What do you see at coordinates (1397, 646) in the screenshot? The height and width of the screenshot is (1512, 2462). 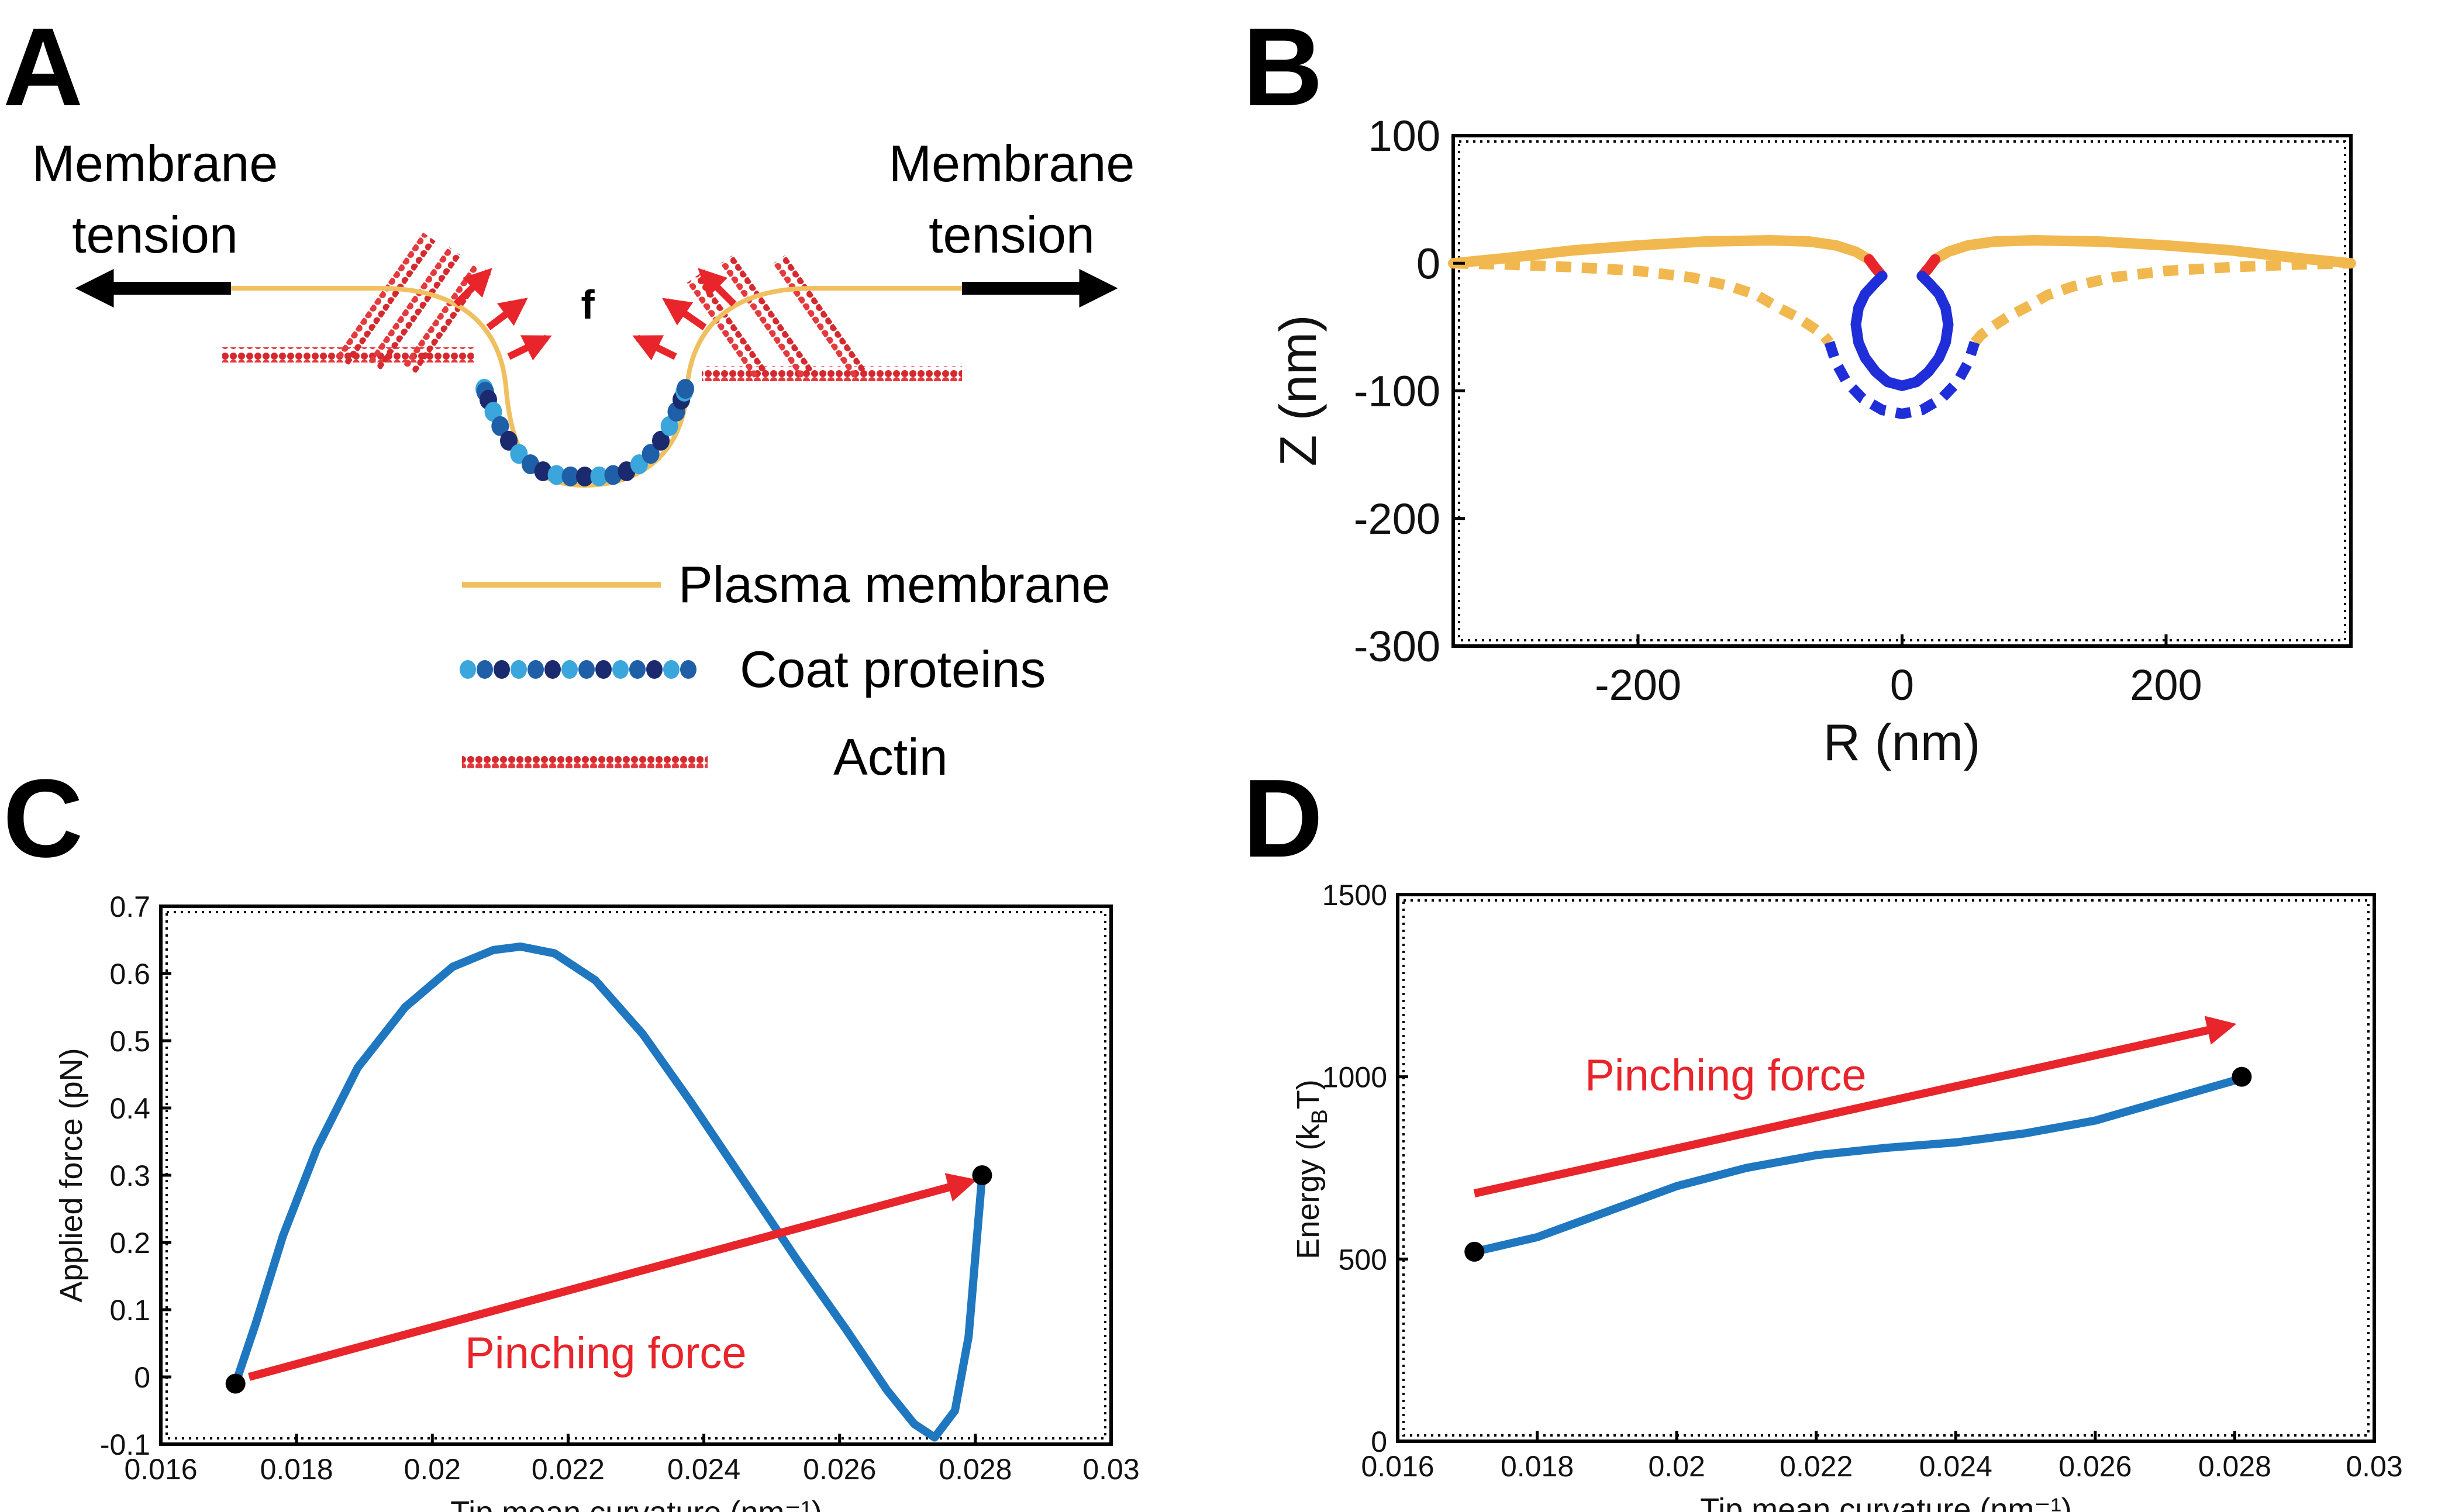 I see `y-tick-label: -300` at bounding box center [1397, 646].